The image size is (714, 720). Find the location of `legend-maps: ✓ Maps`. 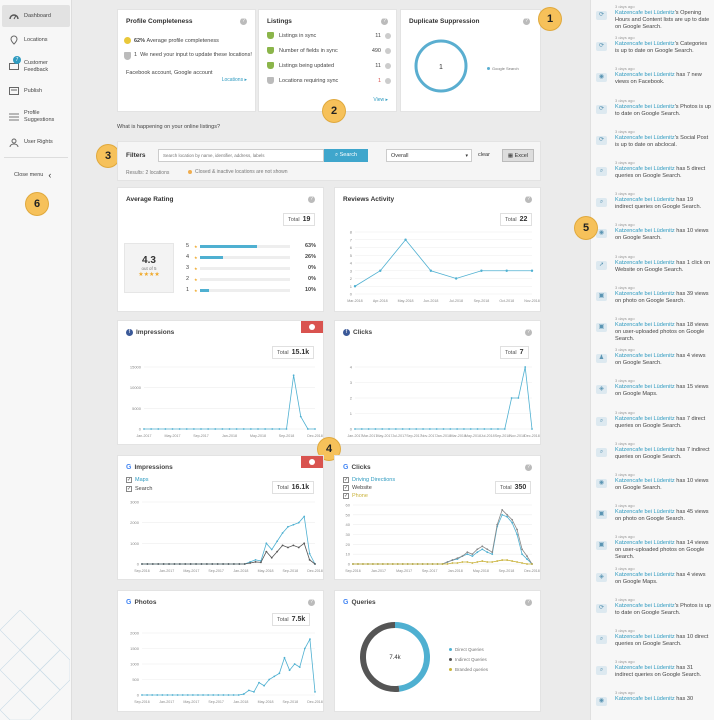

legend-maps: ✓ Maps is located at coordinates (137, 480).